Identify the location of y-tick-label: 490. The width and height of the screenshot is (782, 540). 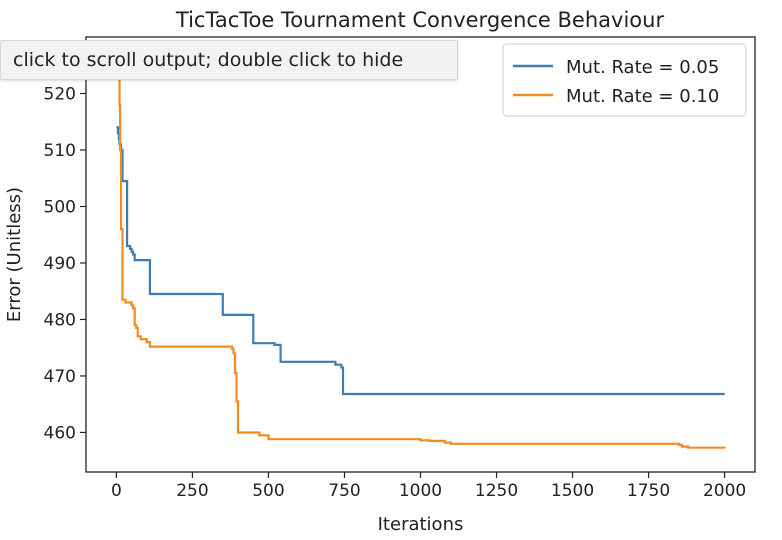
(60, 264).